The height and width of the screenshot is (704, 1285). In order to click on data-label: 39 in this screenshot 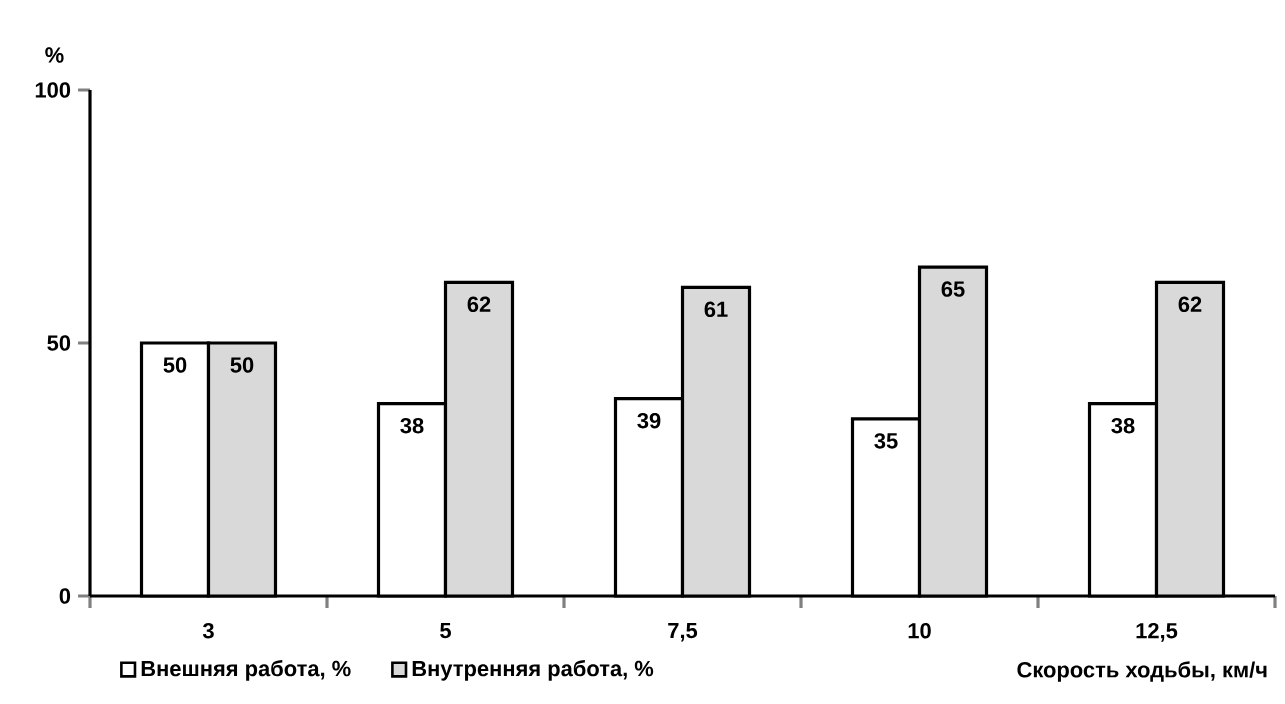, I will do `click(649, 420)`.